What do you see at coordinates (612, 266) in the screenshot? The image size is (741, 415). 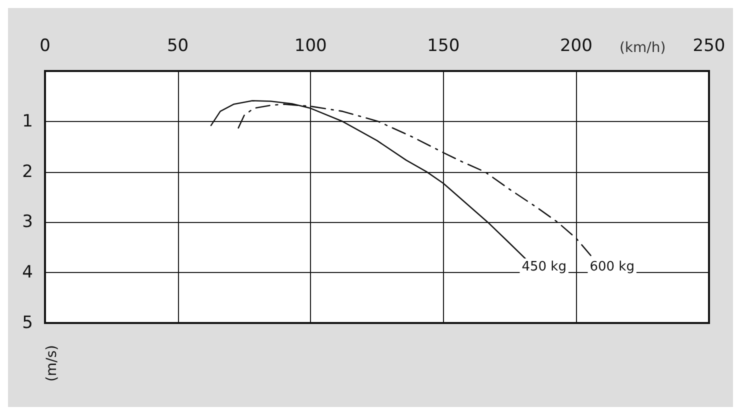 I see `series-label: 600 kg` at bounding box center [612, 266].